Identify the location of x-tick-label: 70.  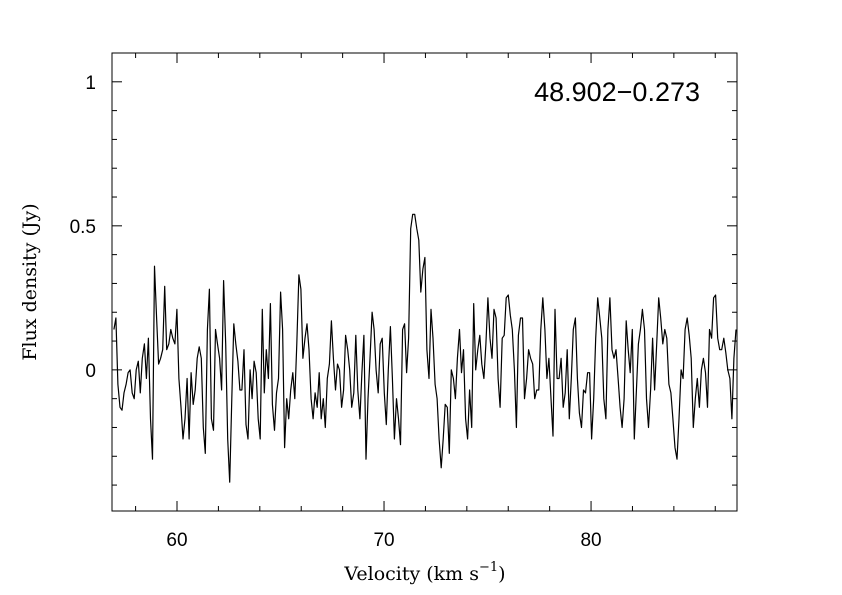
(383, 540).